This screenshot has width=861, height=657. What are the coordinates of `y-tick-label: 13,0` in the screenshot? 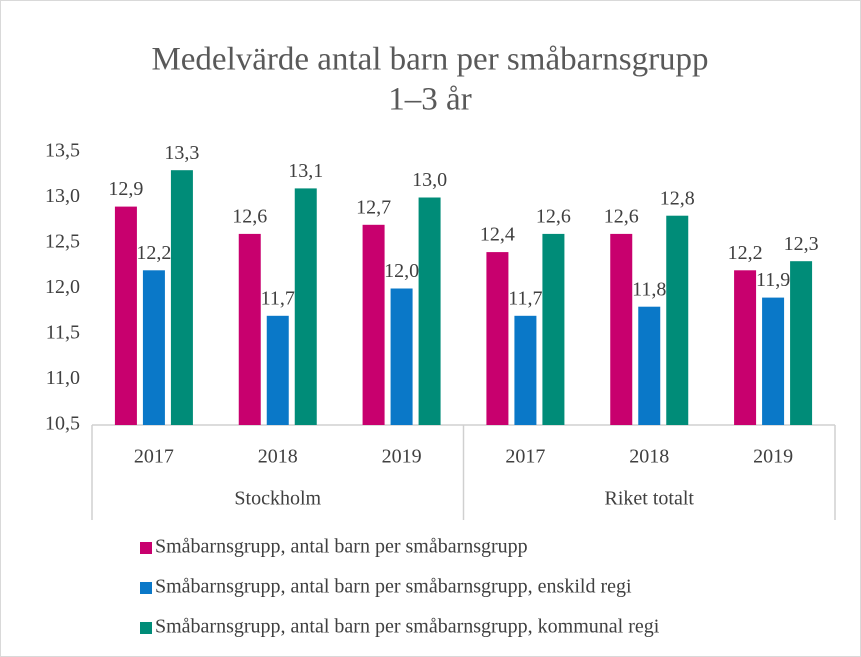 It's located at (62, 196).